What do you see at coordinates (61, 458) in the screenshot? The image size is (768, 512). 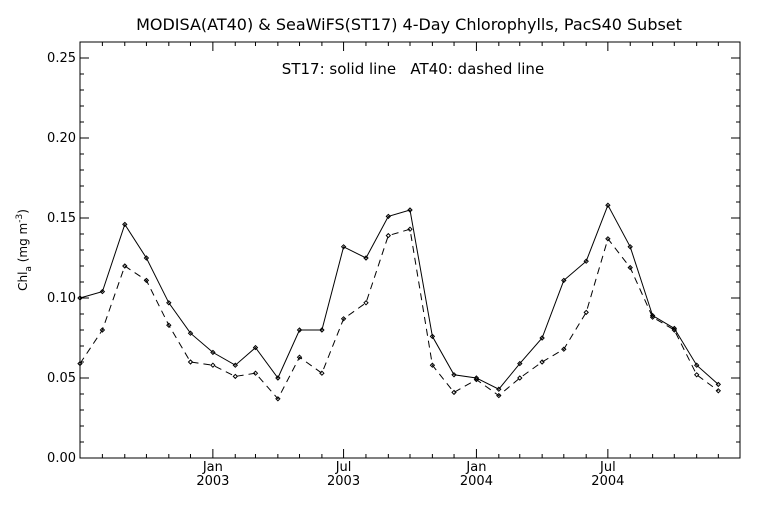 I see `y-tick-label: 0.00` at bounding box center [61, 458].